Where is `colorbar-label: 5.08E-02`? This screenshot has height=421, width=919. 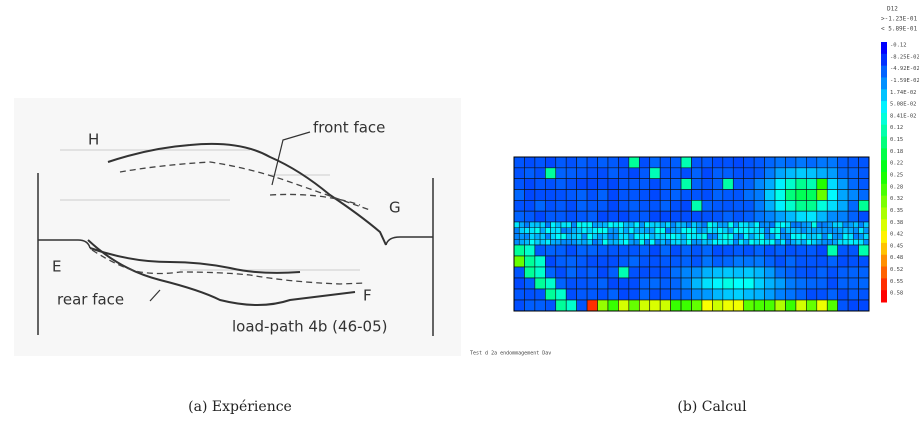
colorbar-label: 5.08E-02 is located at coordinates (903, 105).